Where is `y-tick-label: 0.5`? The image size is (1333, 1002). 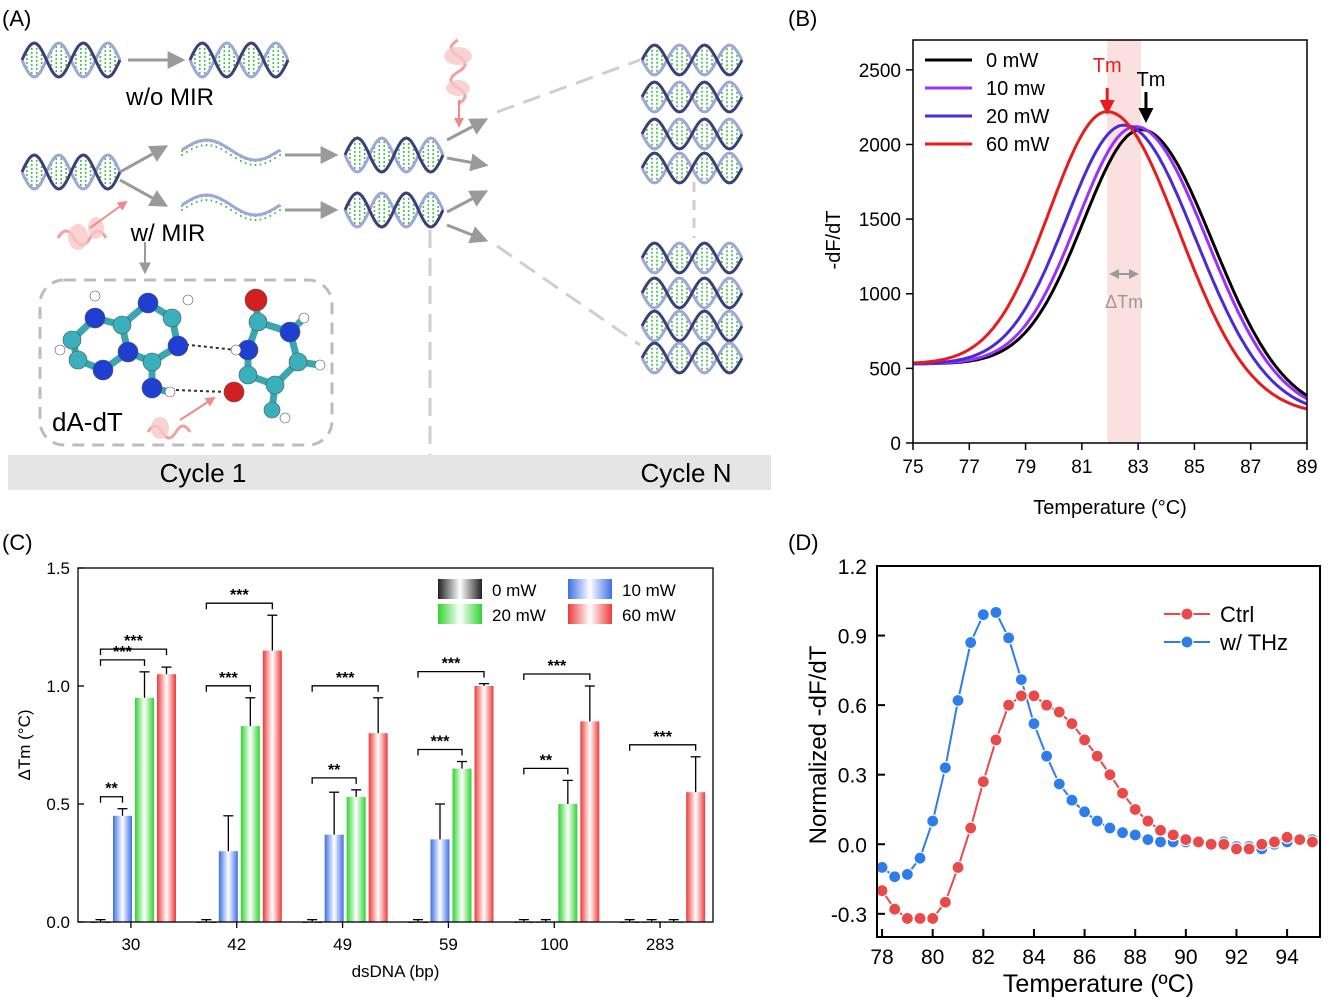
y-tick-label: 0.5 is located at coordinates (58, 804).